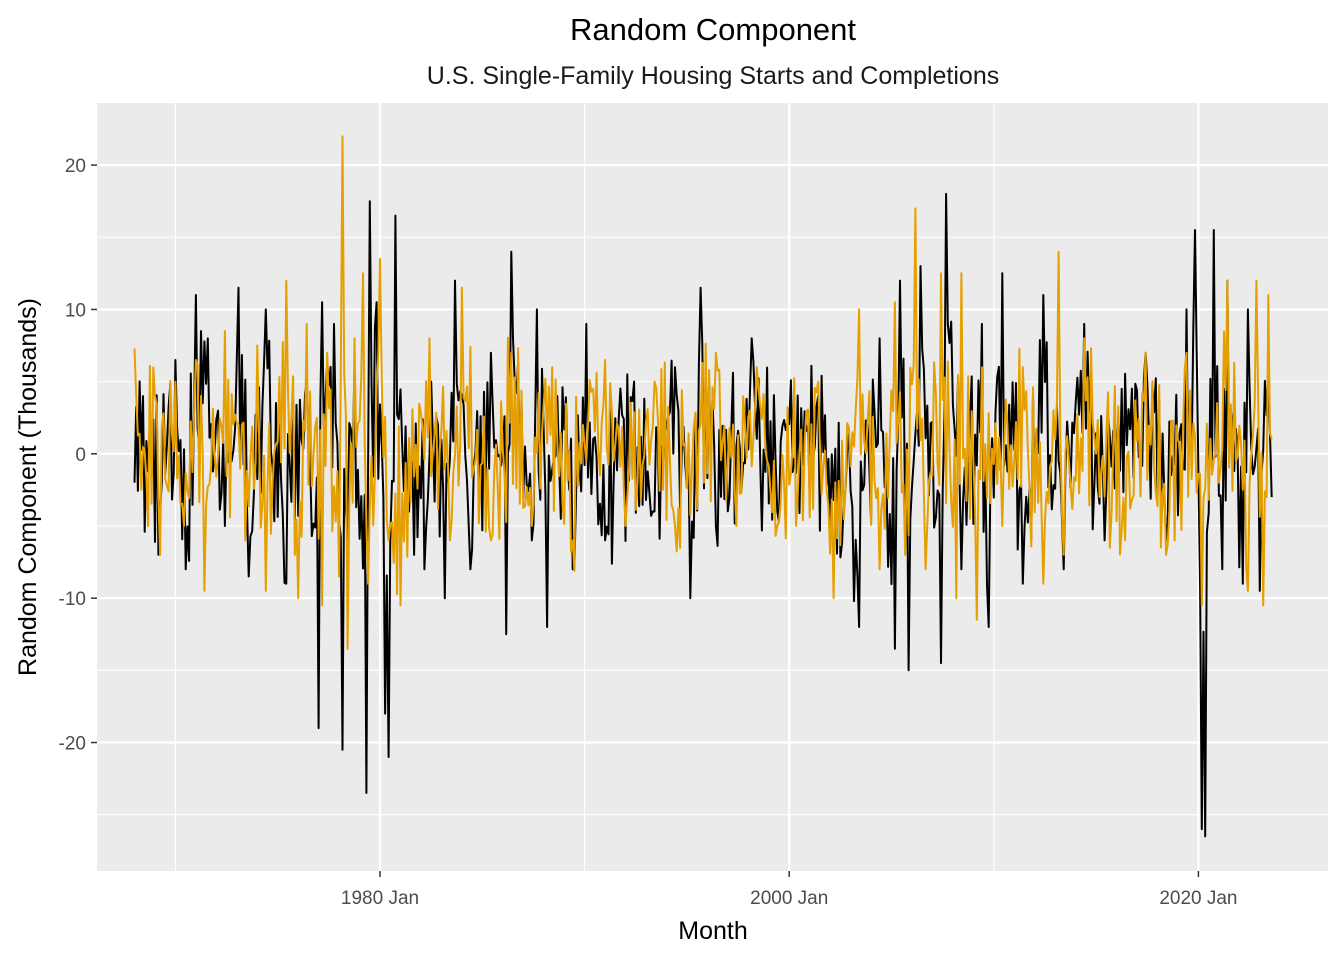 The image size is (1344, 960). What do you see at coordinates (1198, 898) in the screenshot?
I see `x-tick-label: 2020 Jan` at bounding box center [1198, 898].